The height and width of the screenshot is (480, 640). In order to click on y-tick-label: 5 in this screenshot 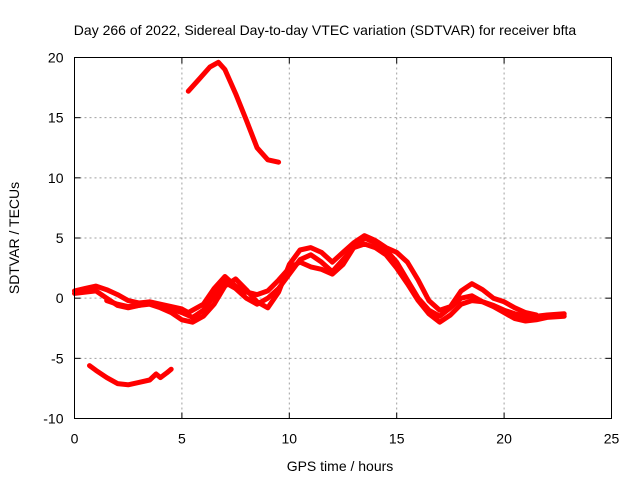, I will do `click(60, 238)`.